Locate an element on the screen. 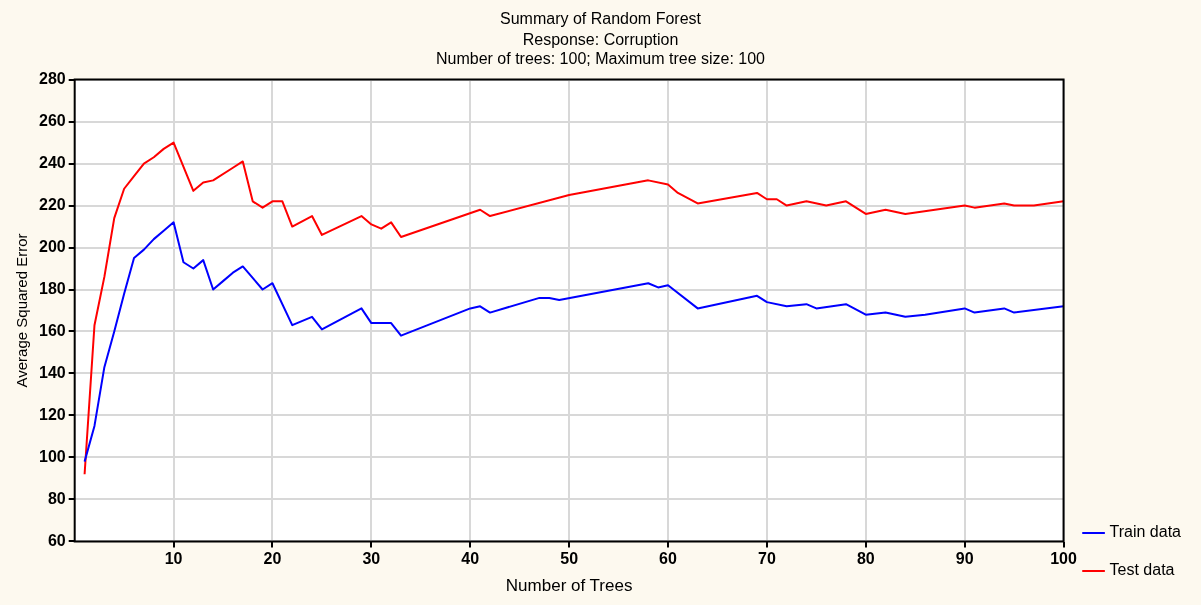 The width and height of the screenshot is (1201, 605). x-tick-label: 50 is located at coordinates (569, 559).